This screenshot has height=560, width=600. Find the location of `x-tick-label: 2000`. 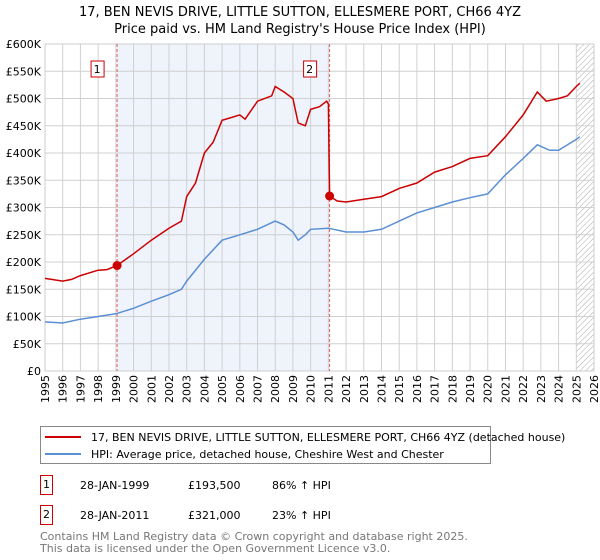

x-tick-label: 2000 is located at coordinates (134, 389).